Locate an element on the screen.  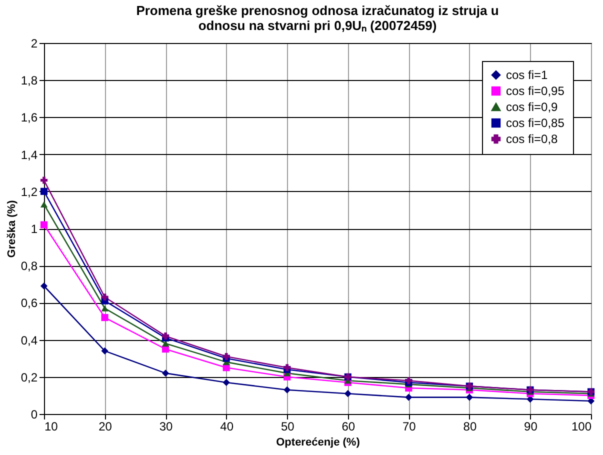
y-tick-label: 0 is located at coordinates (34, 415).